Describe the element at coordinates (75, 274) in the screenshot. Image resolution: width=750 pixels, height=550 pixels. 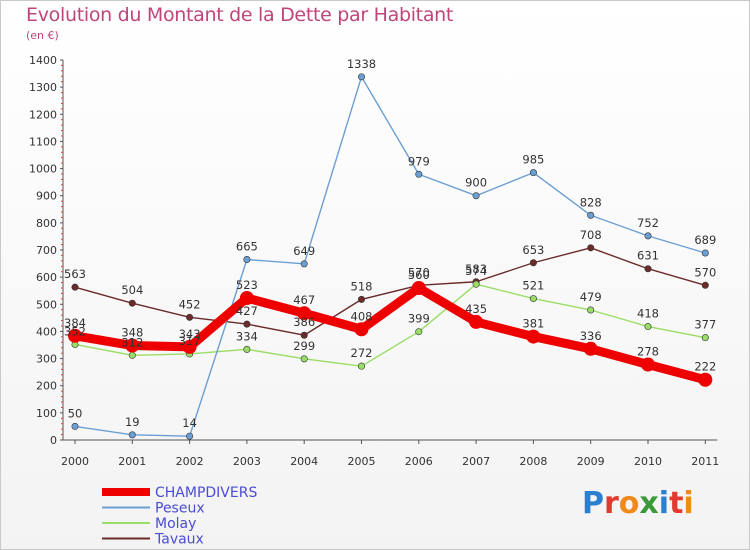
I see `tavaux-data-label: 563` at that location.